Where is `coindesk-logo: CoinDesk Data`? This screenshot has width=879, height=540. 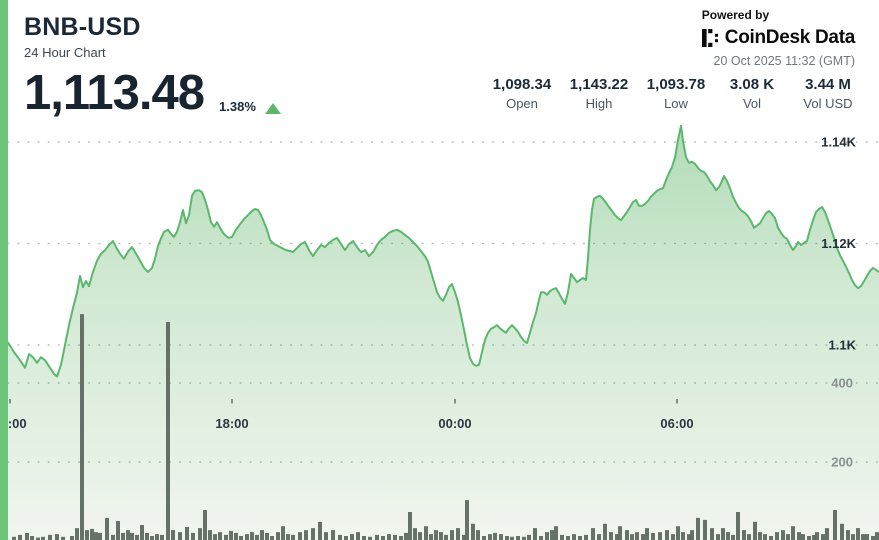 coindesk-logo: CoinDesk Data is located at coordinates (778, 38).